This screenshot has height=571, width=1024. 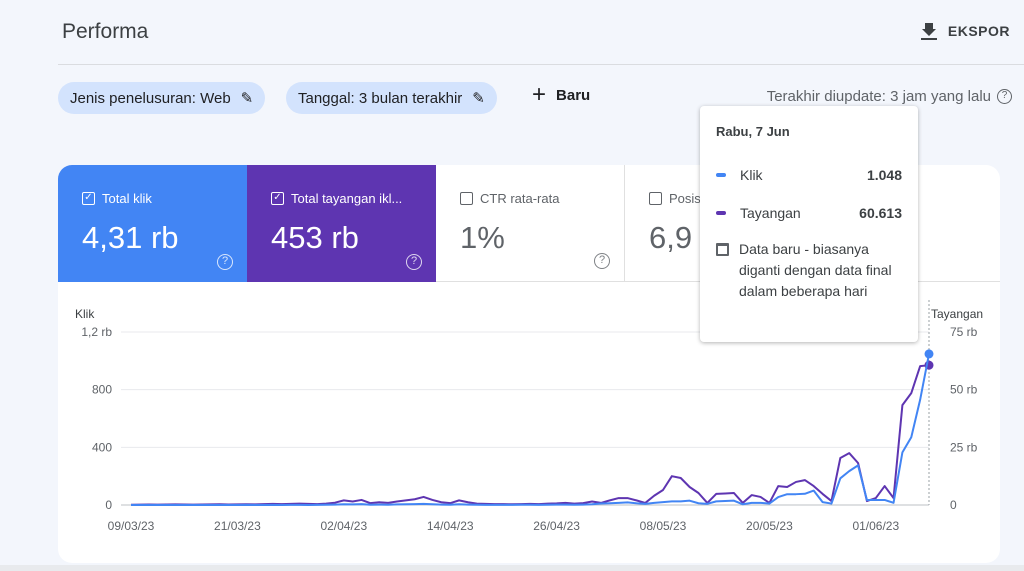 I want to click on x-tick-label: 20/05/23, so click(x=769, y=526).